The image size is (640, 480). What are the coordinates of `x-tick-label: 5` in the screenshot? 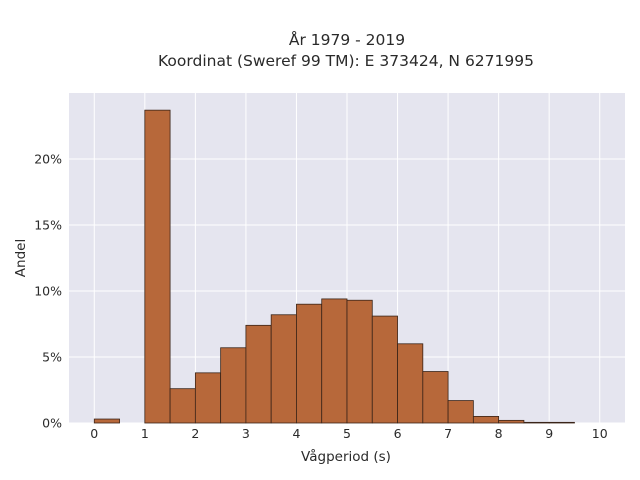 It's located at (347, 433).